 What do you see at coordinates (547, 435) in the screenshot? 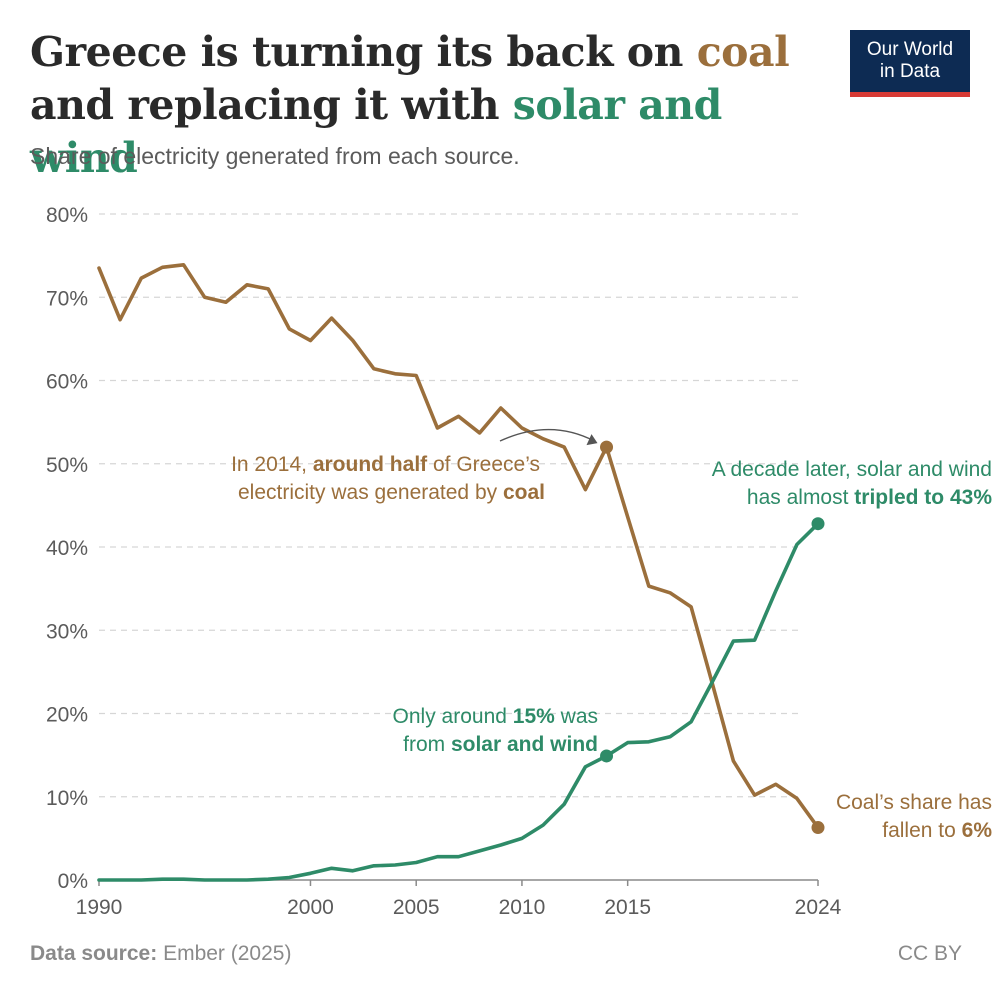
I see `annotation-arrow` at bounding box center [547, 435].